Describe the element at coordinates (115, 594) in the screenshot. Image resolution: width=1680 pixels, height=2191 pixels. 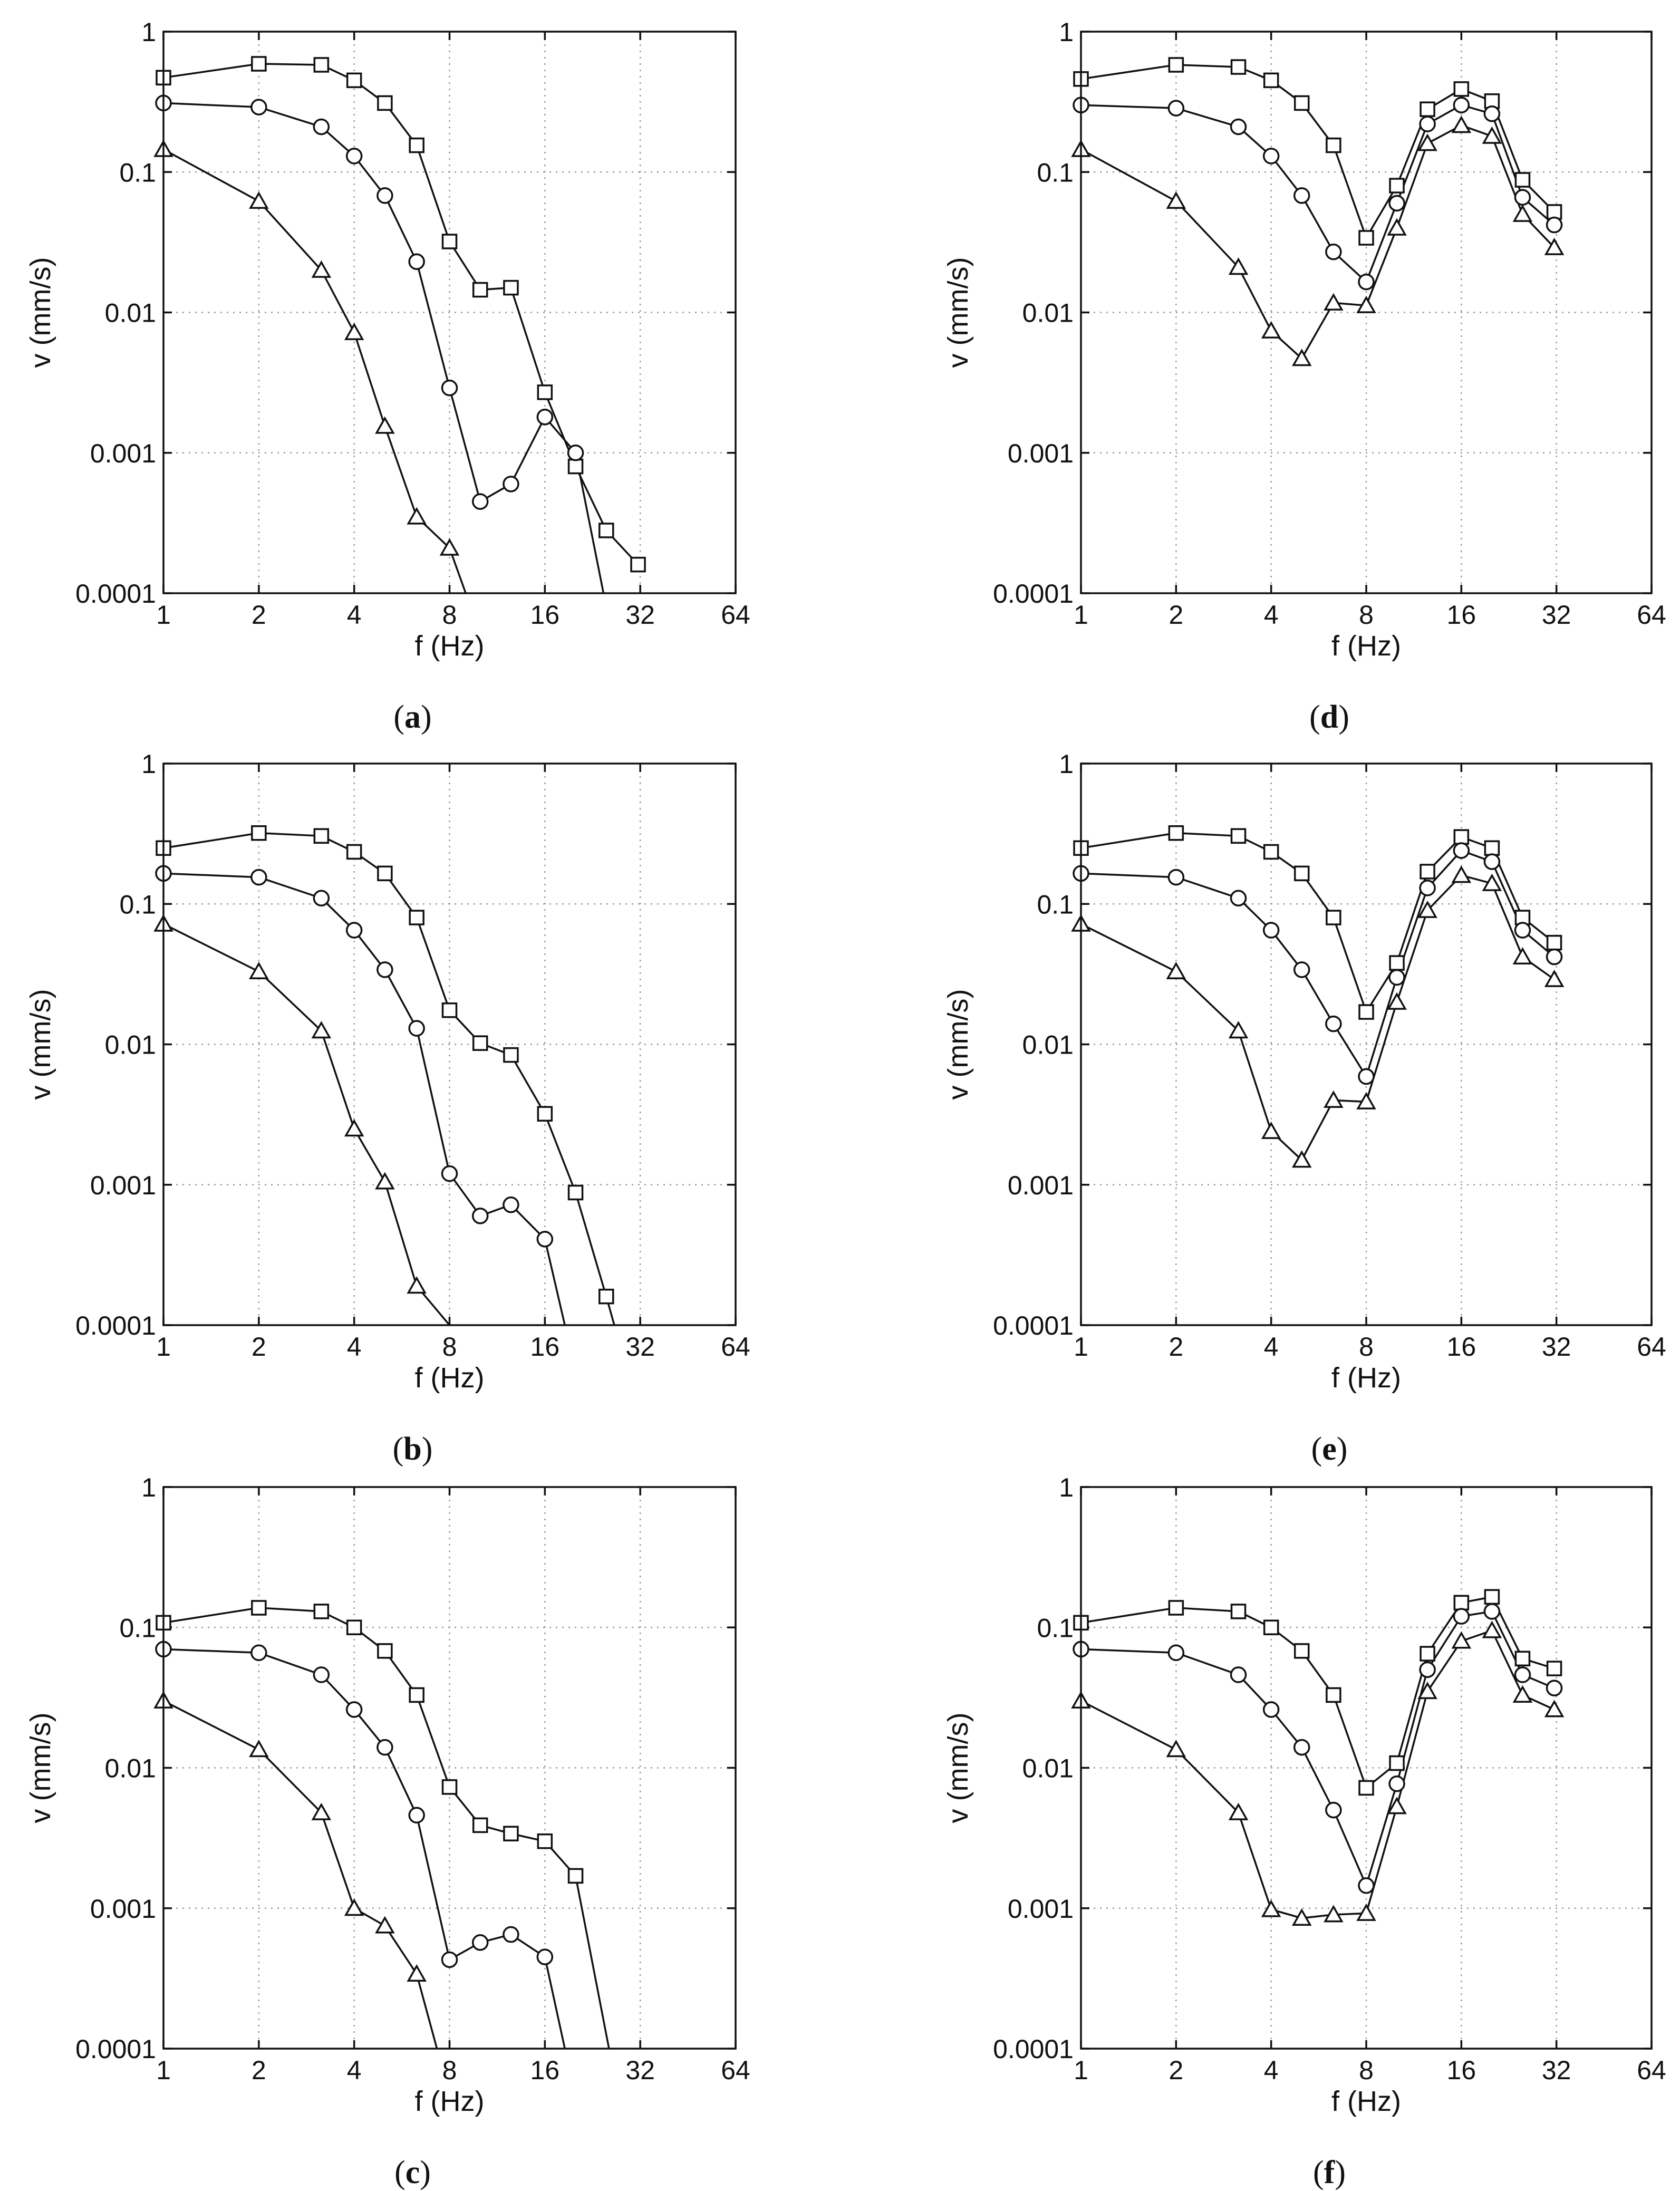
I see `chart-a-ytick-label: 0.0001` at that location.